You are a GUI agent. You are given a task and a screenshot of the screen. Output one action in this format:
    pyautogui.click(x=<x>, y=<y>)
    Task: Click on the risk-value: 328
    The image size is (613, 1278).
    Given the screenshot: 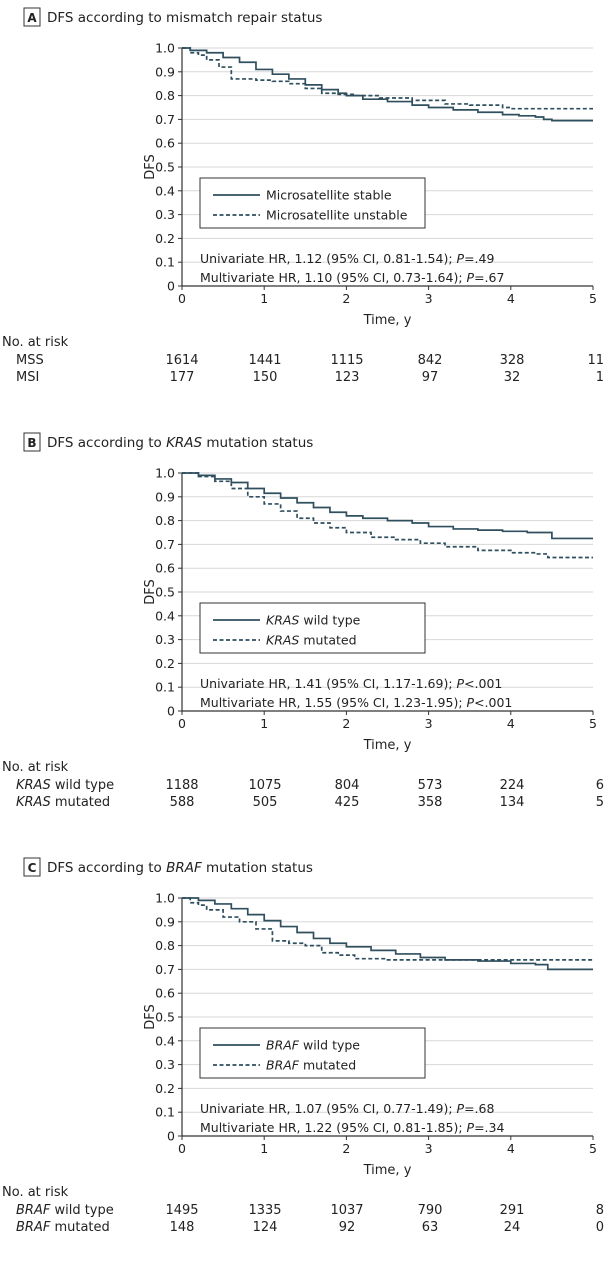 What is the action you would take?
    pyautogui.click(x=512, y=360)
    